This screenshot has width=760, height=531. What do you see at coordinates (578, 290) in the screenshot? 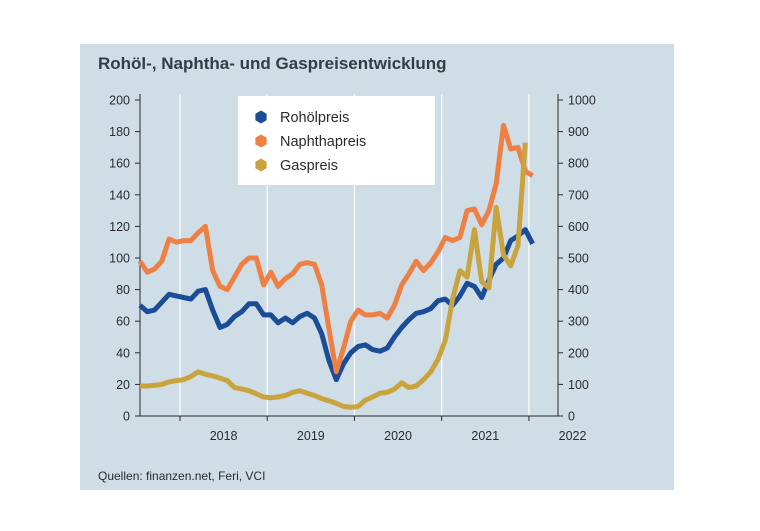
I see `right-tick-label: 400` at bounding box center [578, 290].